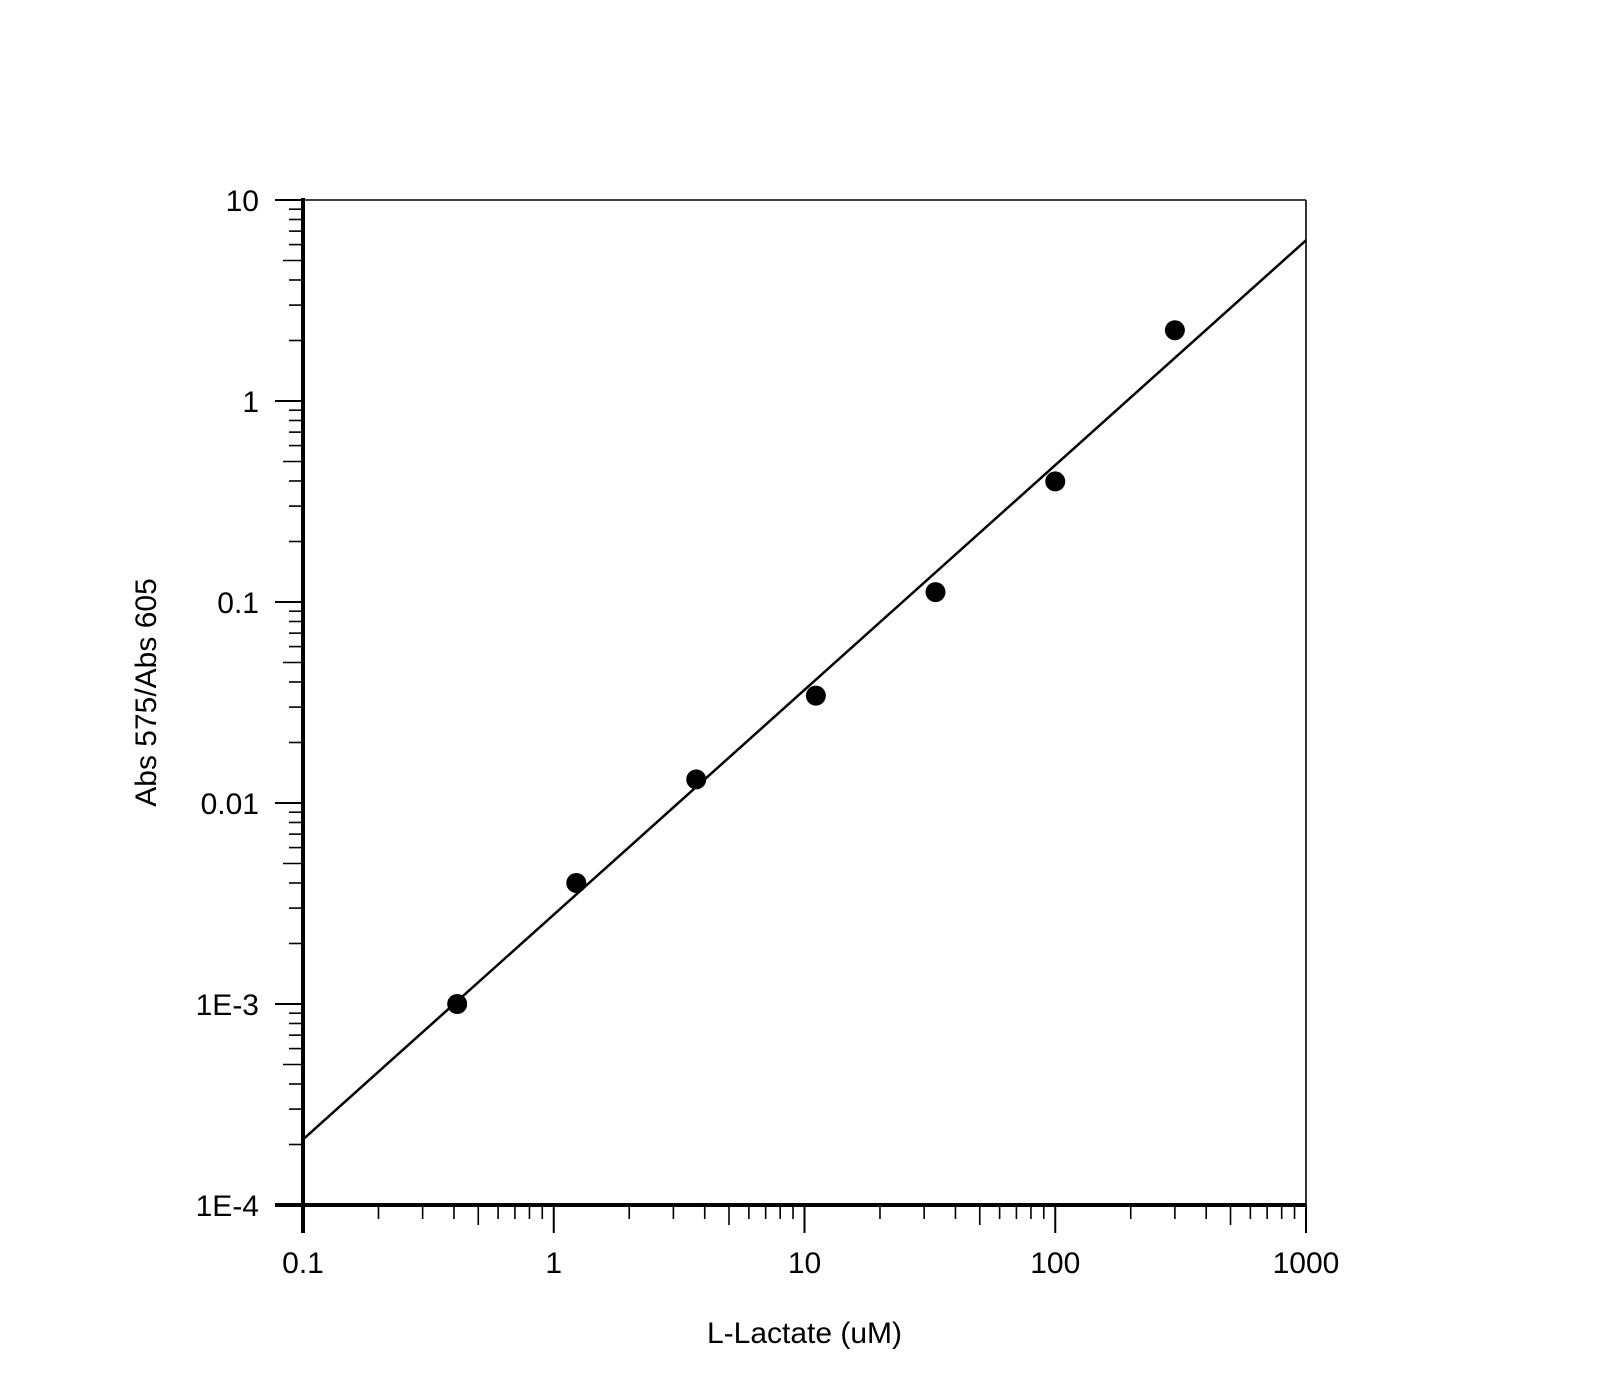 Image resolution: width=1600 pixels, height=1400 pixels. I want to click on y-tick-label: 10, so click(242, 201).